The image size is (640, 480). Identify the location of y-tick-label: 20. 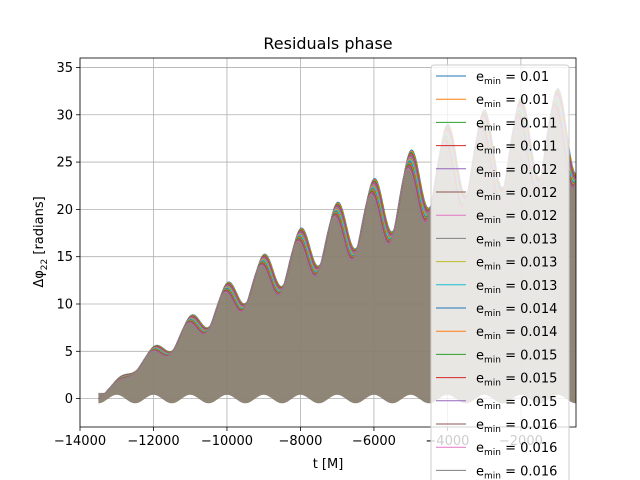
(64, 210).